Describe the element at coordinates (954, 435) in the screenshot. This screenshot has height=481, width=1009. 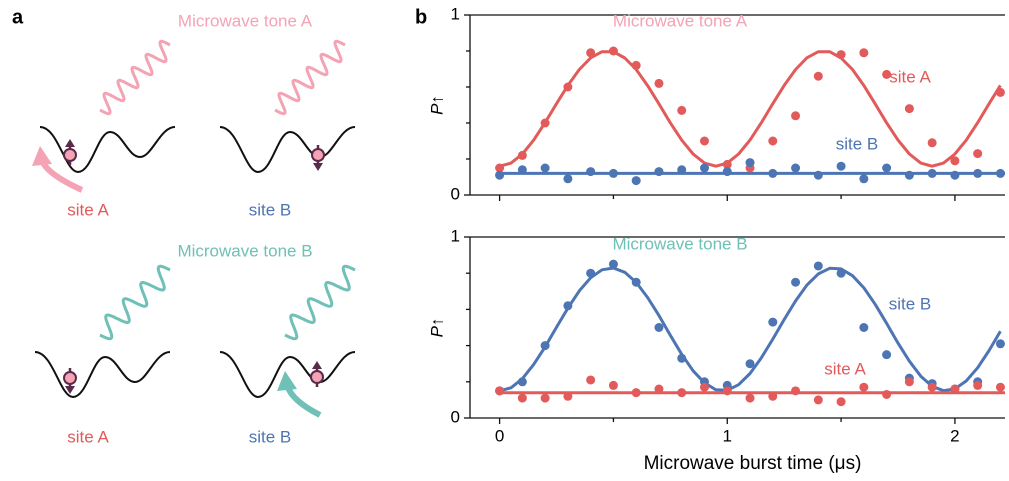
I see `x-tick-label: 2` at that location.